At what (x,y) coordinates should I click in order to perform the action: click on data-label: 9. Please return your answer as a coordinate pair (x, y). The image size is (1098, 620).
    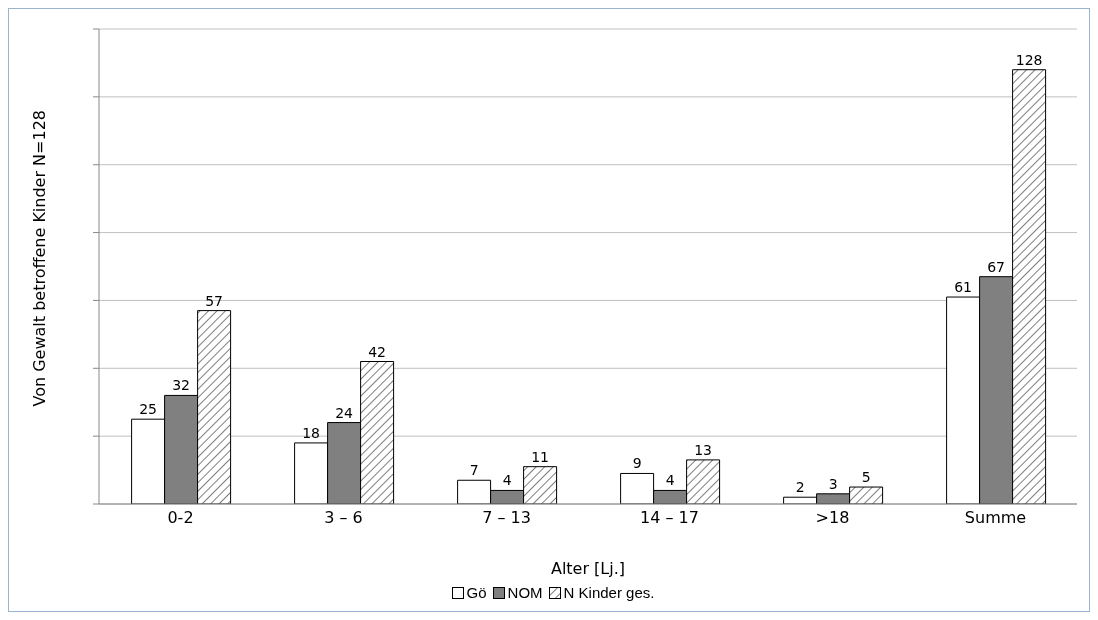
    Looking at the image, I should click on (637, 463).